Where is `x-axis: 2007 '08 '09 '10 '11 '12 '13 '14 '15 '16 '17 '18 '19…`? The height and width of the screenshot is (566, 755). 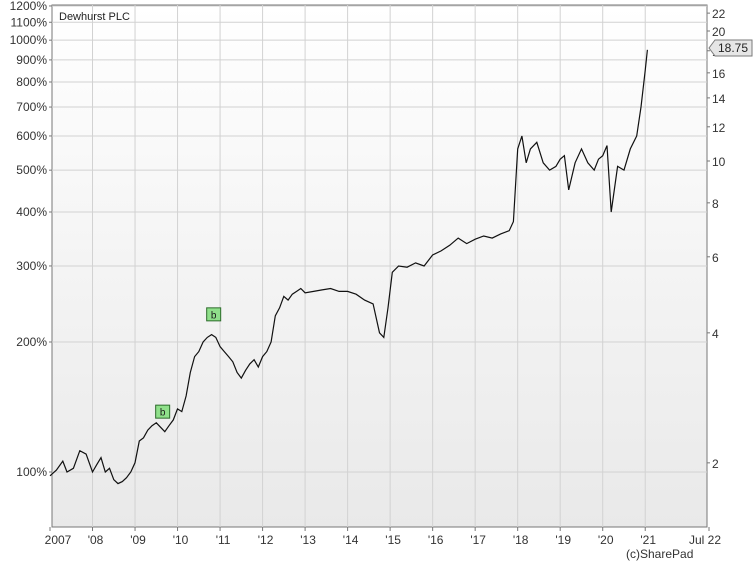 x-axis: 2007 '08 '09 '10 '11 '12 '13 '14 '15 '16 '17 '18 '19… is located at coordinates (383, 537).